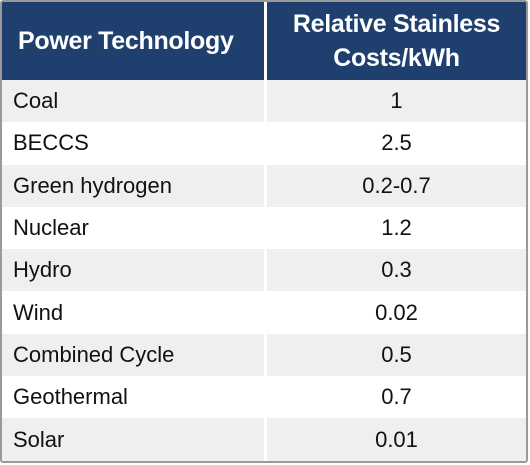 The image size is (530, 465). I want to click on technology-cell: Hydro, so click(134, 270).